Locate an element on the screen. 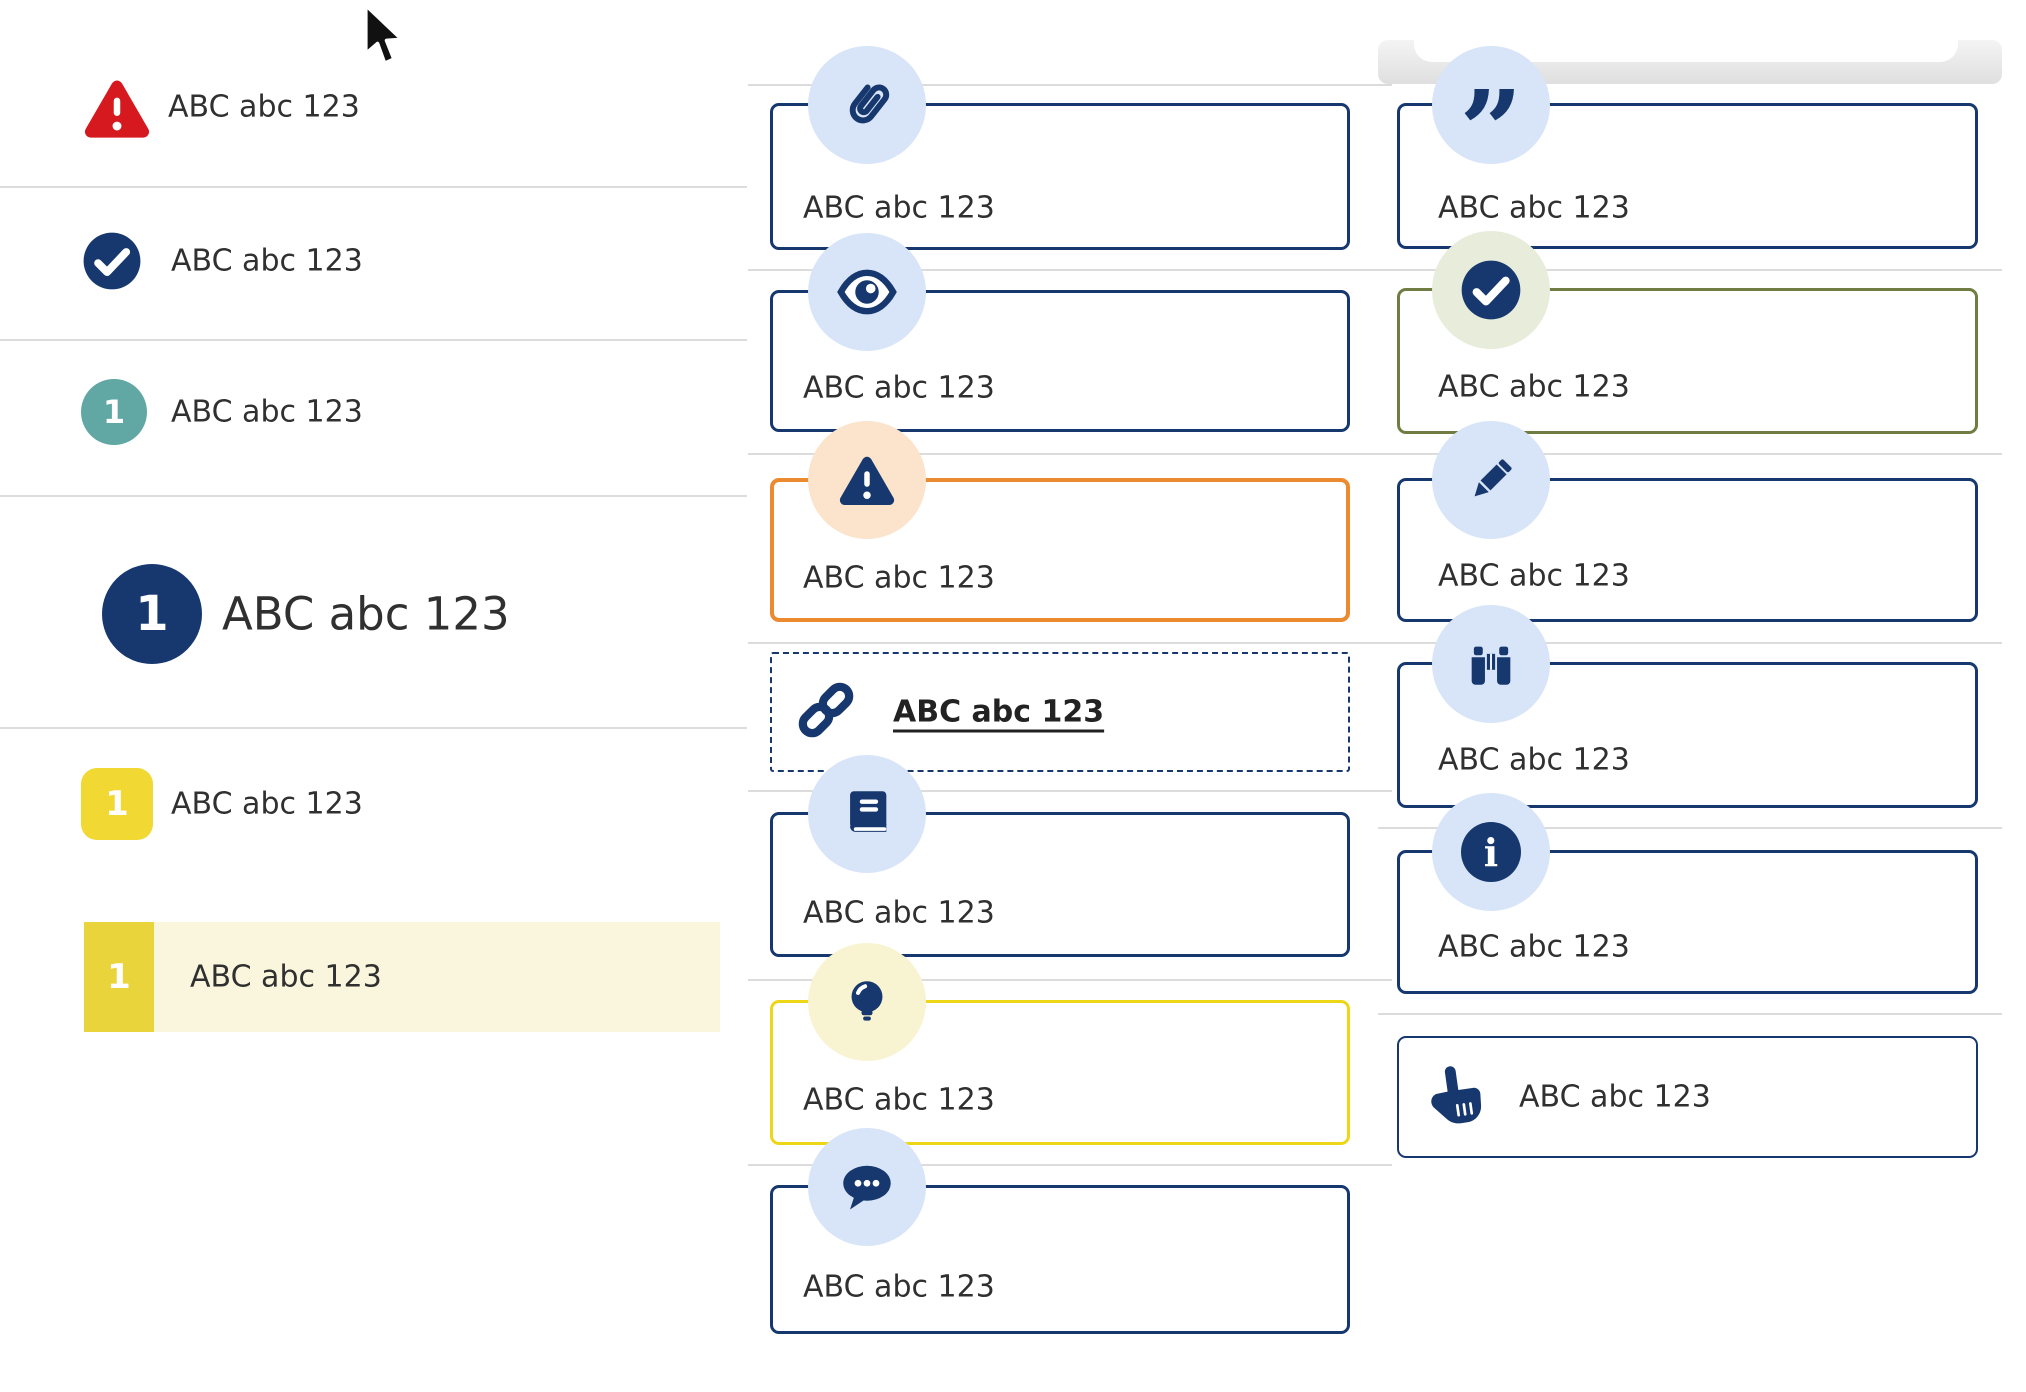 The width and height of the screenshot is (2026, 1392). icon-badge: i is located at coordinates (1491, 852).